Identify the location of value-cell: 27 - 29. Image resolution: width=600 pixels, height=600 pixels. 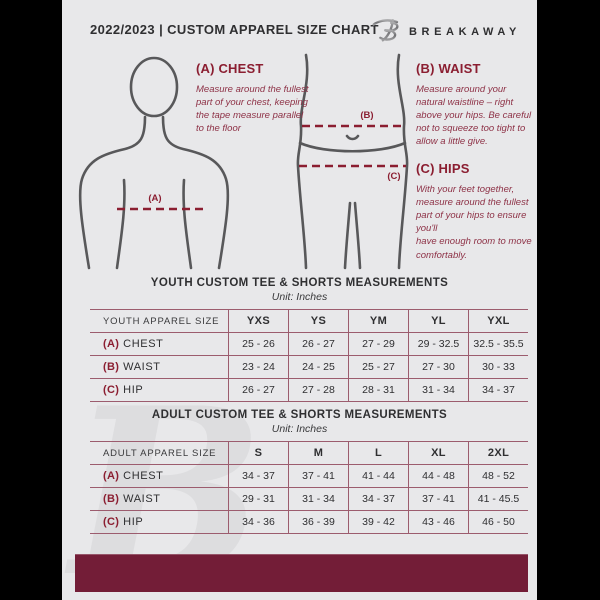
(378, 344).